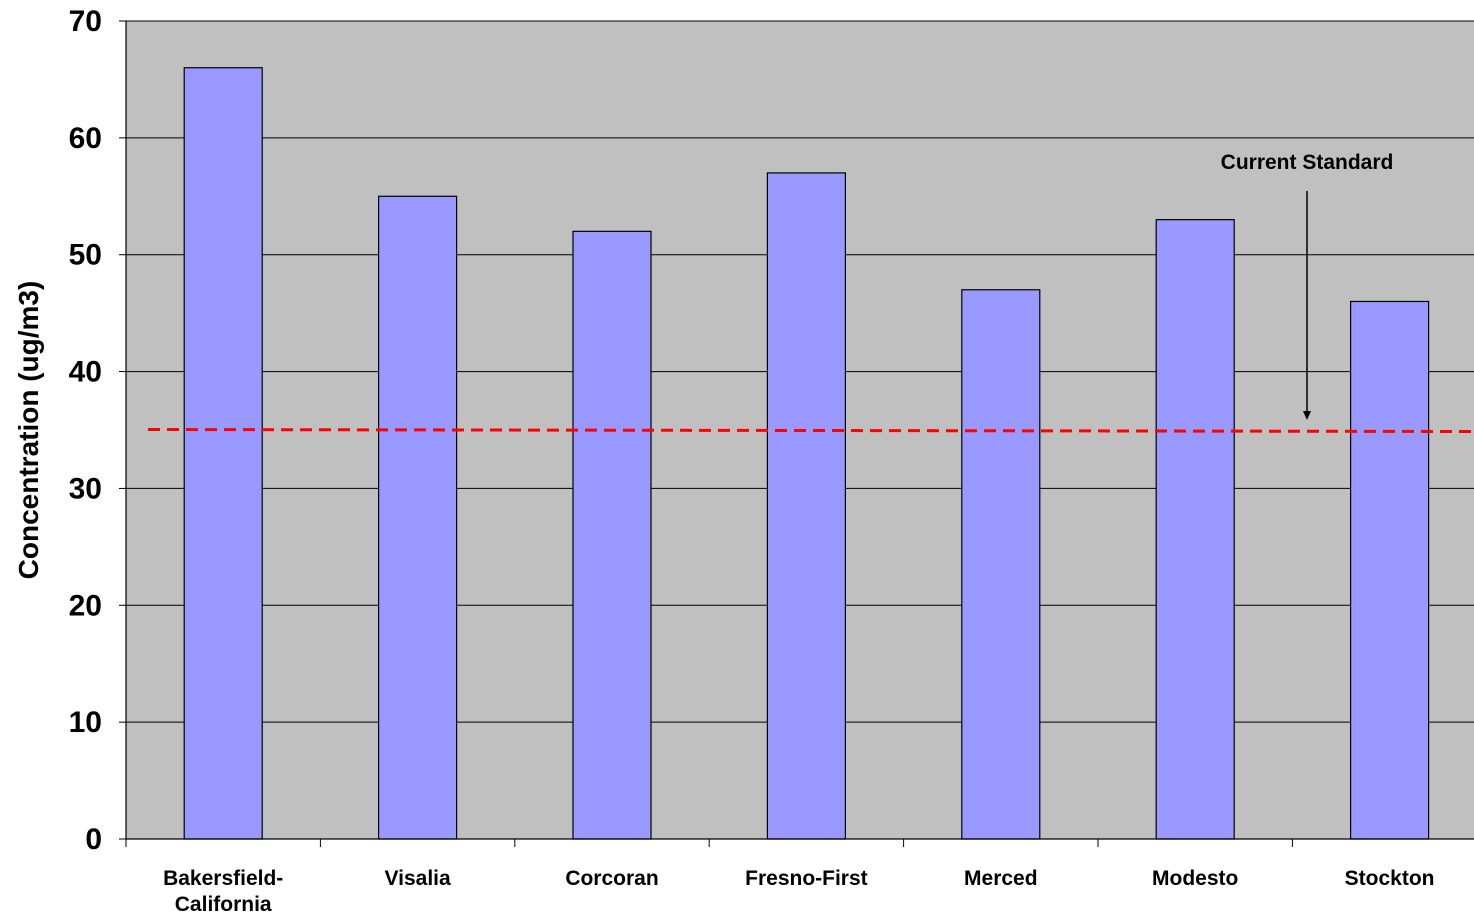 The image size is (1474, 923). I want to click on y-tick-labels: 0 10 20 30 40 50 60 70, so click(85, 430).